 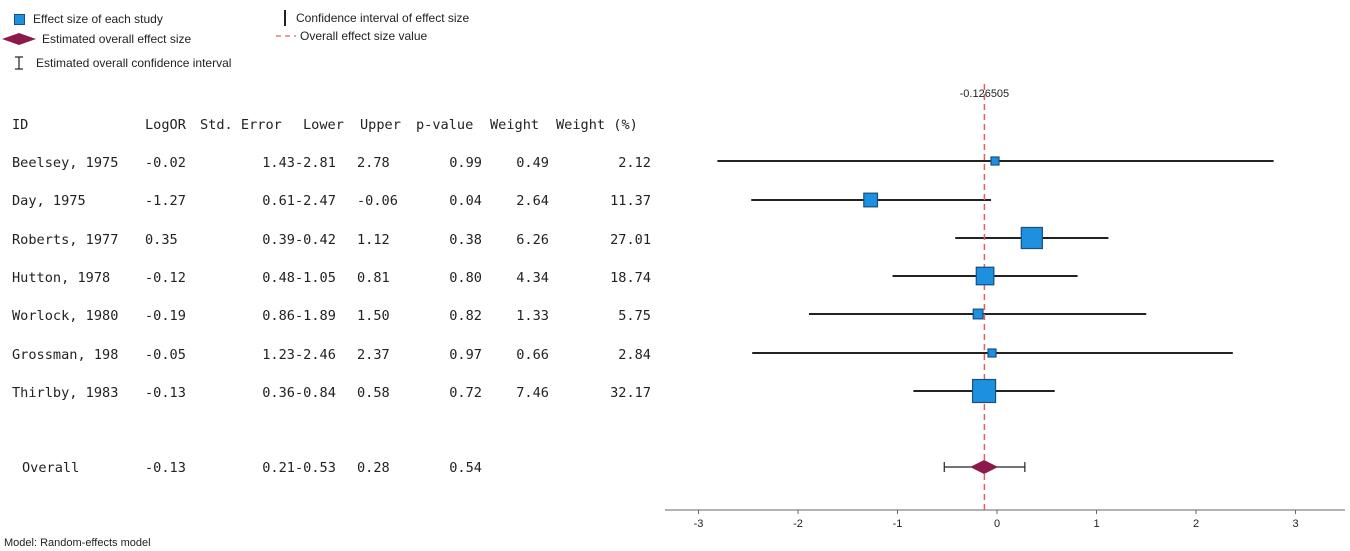 I want to click on cell-upper: 2.78, so click(x=373, y=163).